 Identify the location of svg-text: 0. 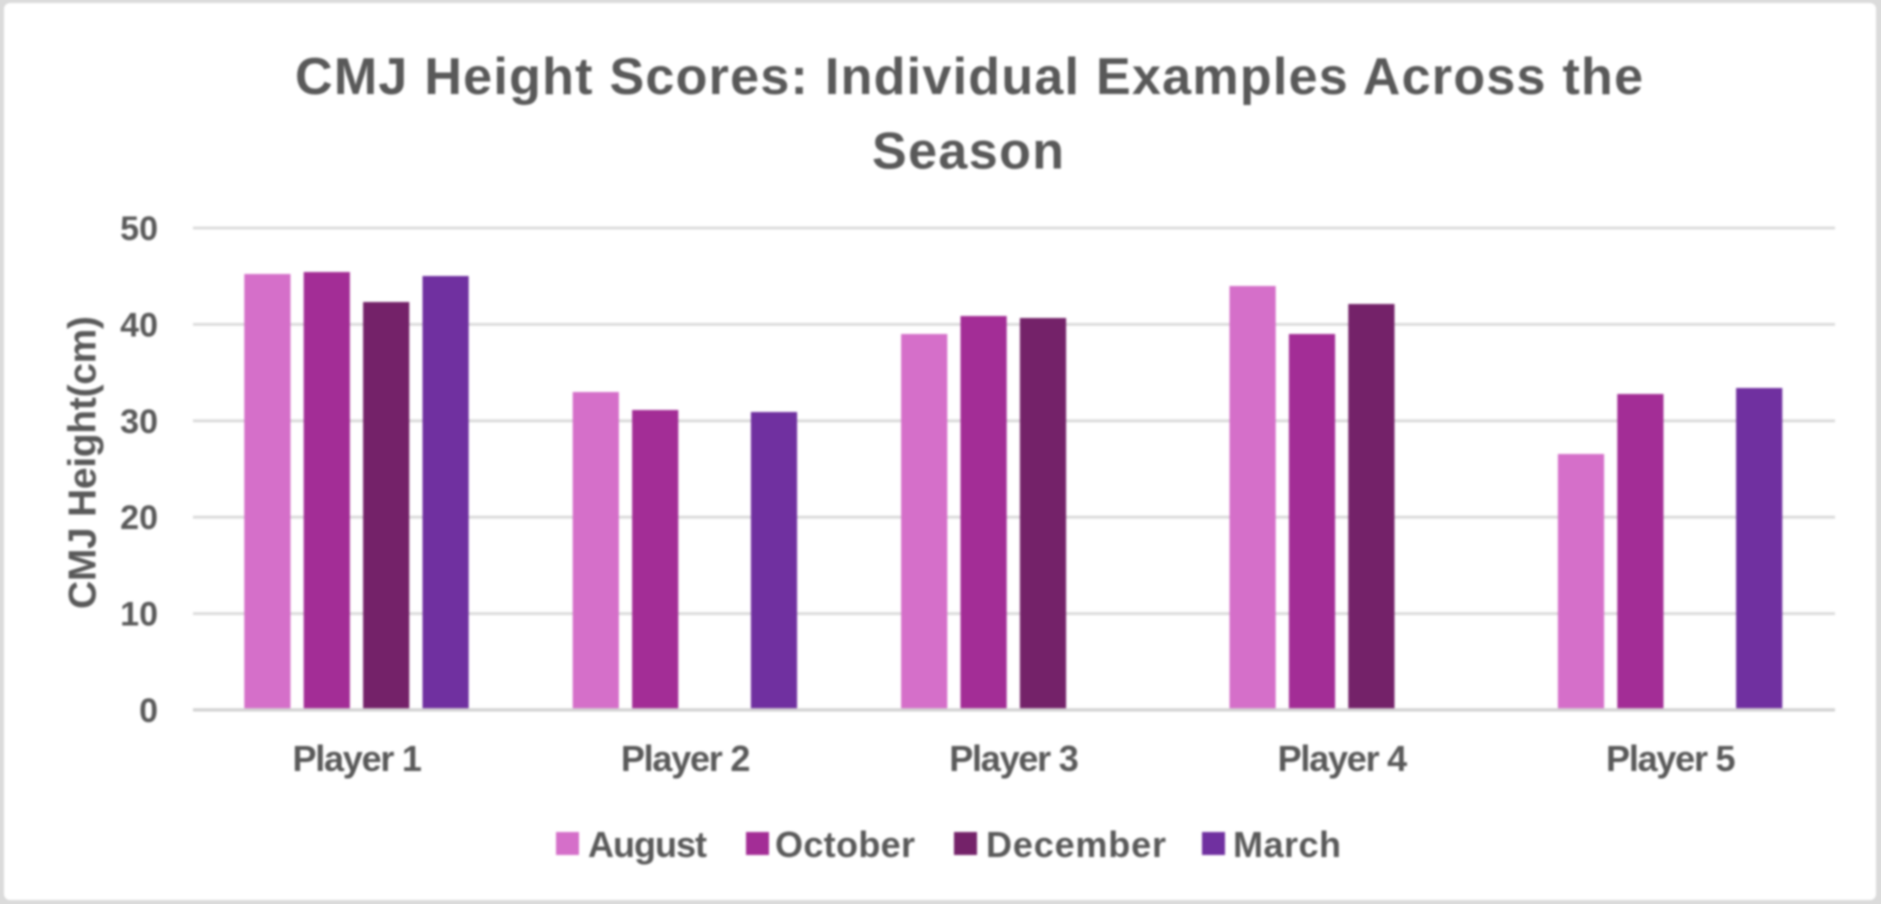
(148, 711).